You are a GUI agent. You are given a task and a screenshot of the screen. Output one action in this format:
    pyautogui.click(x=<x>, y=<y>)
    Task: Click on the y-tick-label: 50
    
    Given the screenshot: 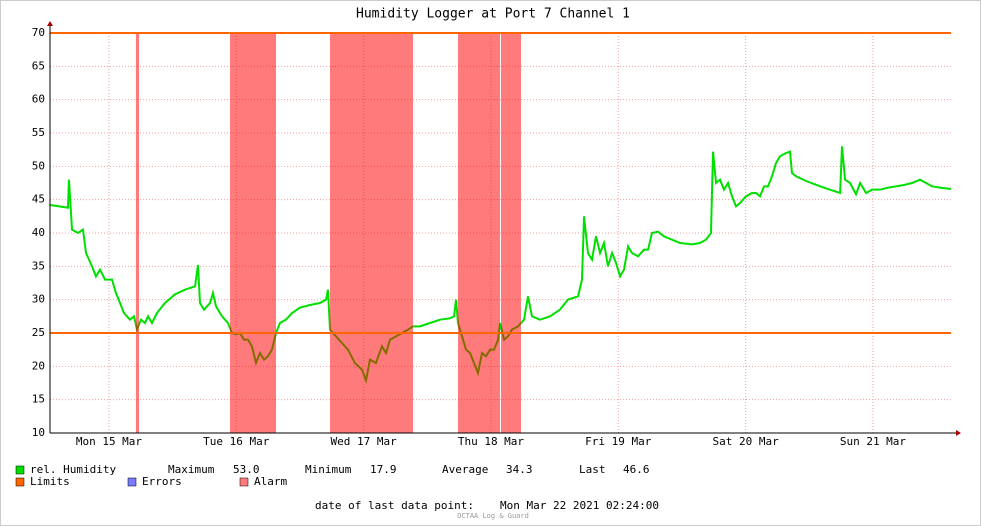 What is the action you would take?
    pyautogui.click(x=38, y=165)
    